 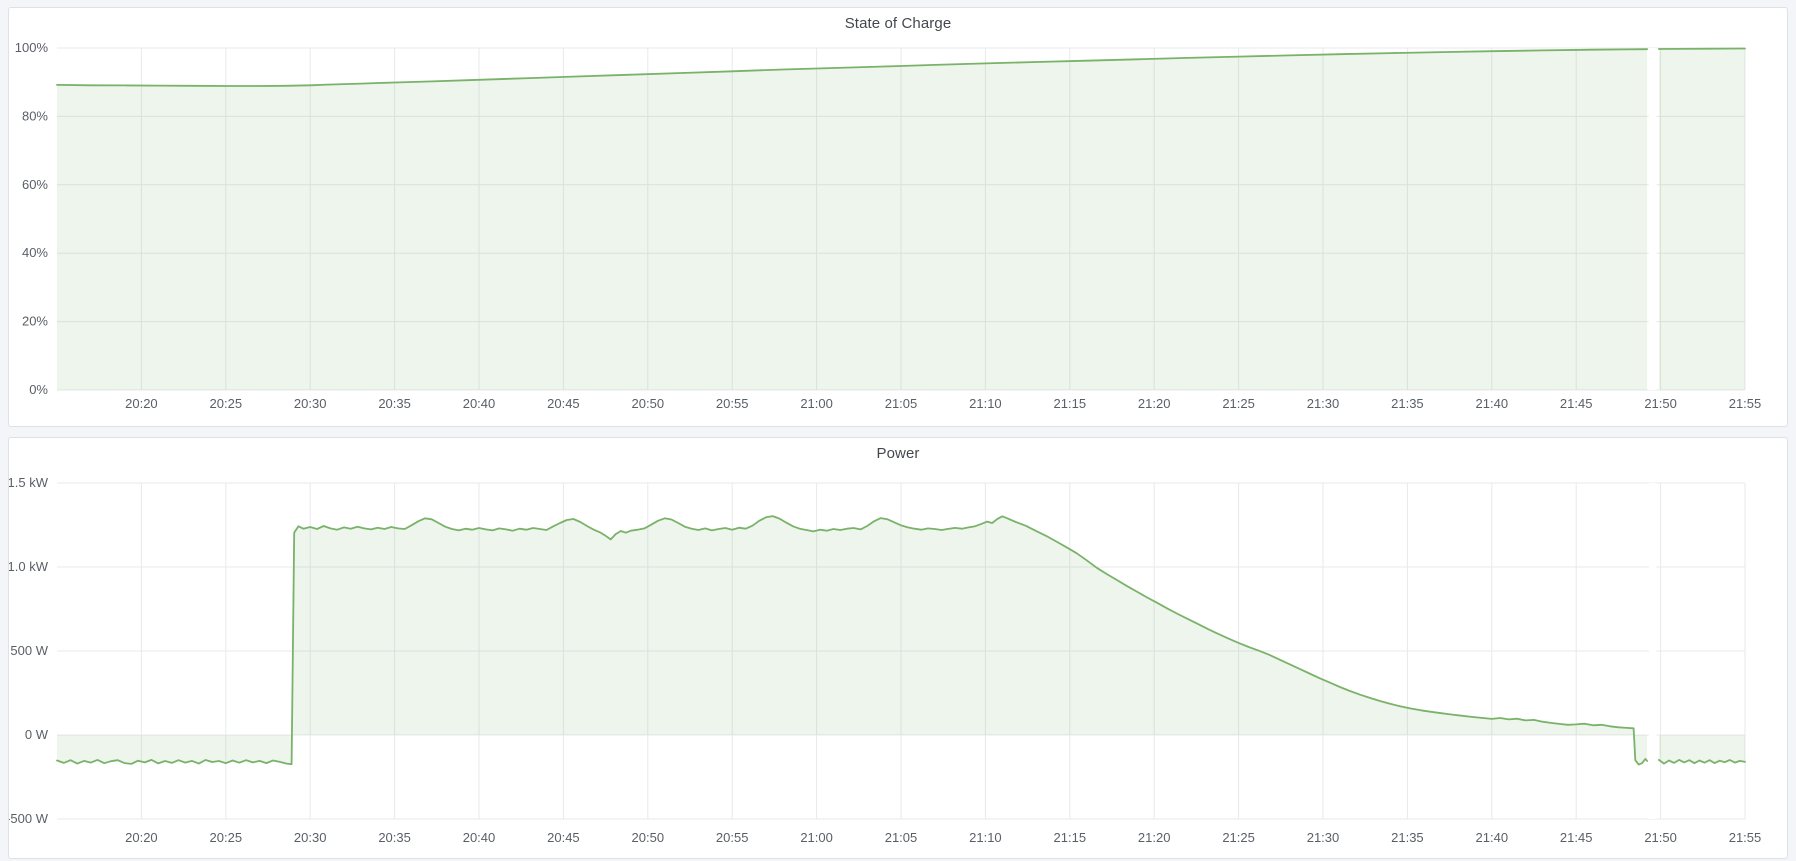 I want to click on y-tick-label: 1.5 kW, so click(x=29, y=482).